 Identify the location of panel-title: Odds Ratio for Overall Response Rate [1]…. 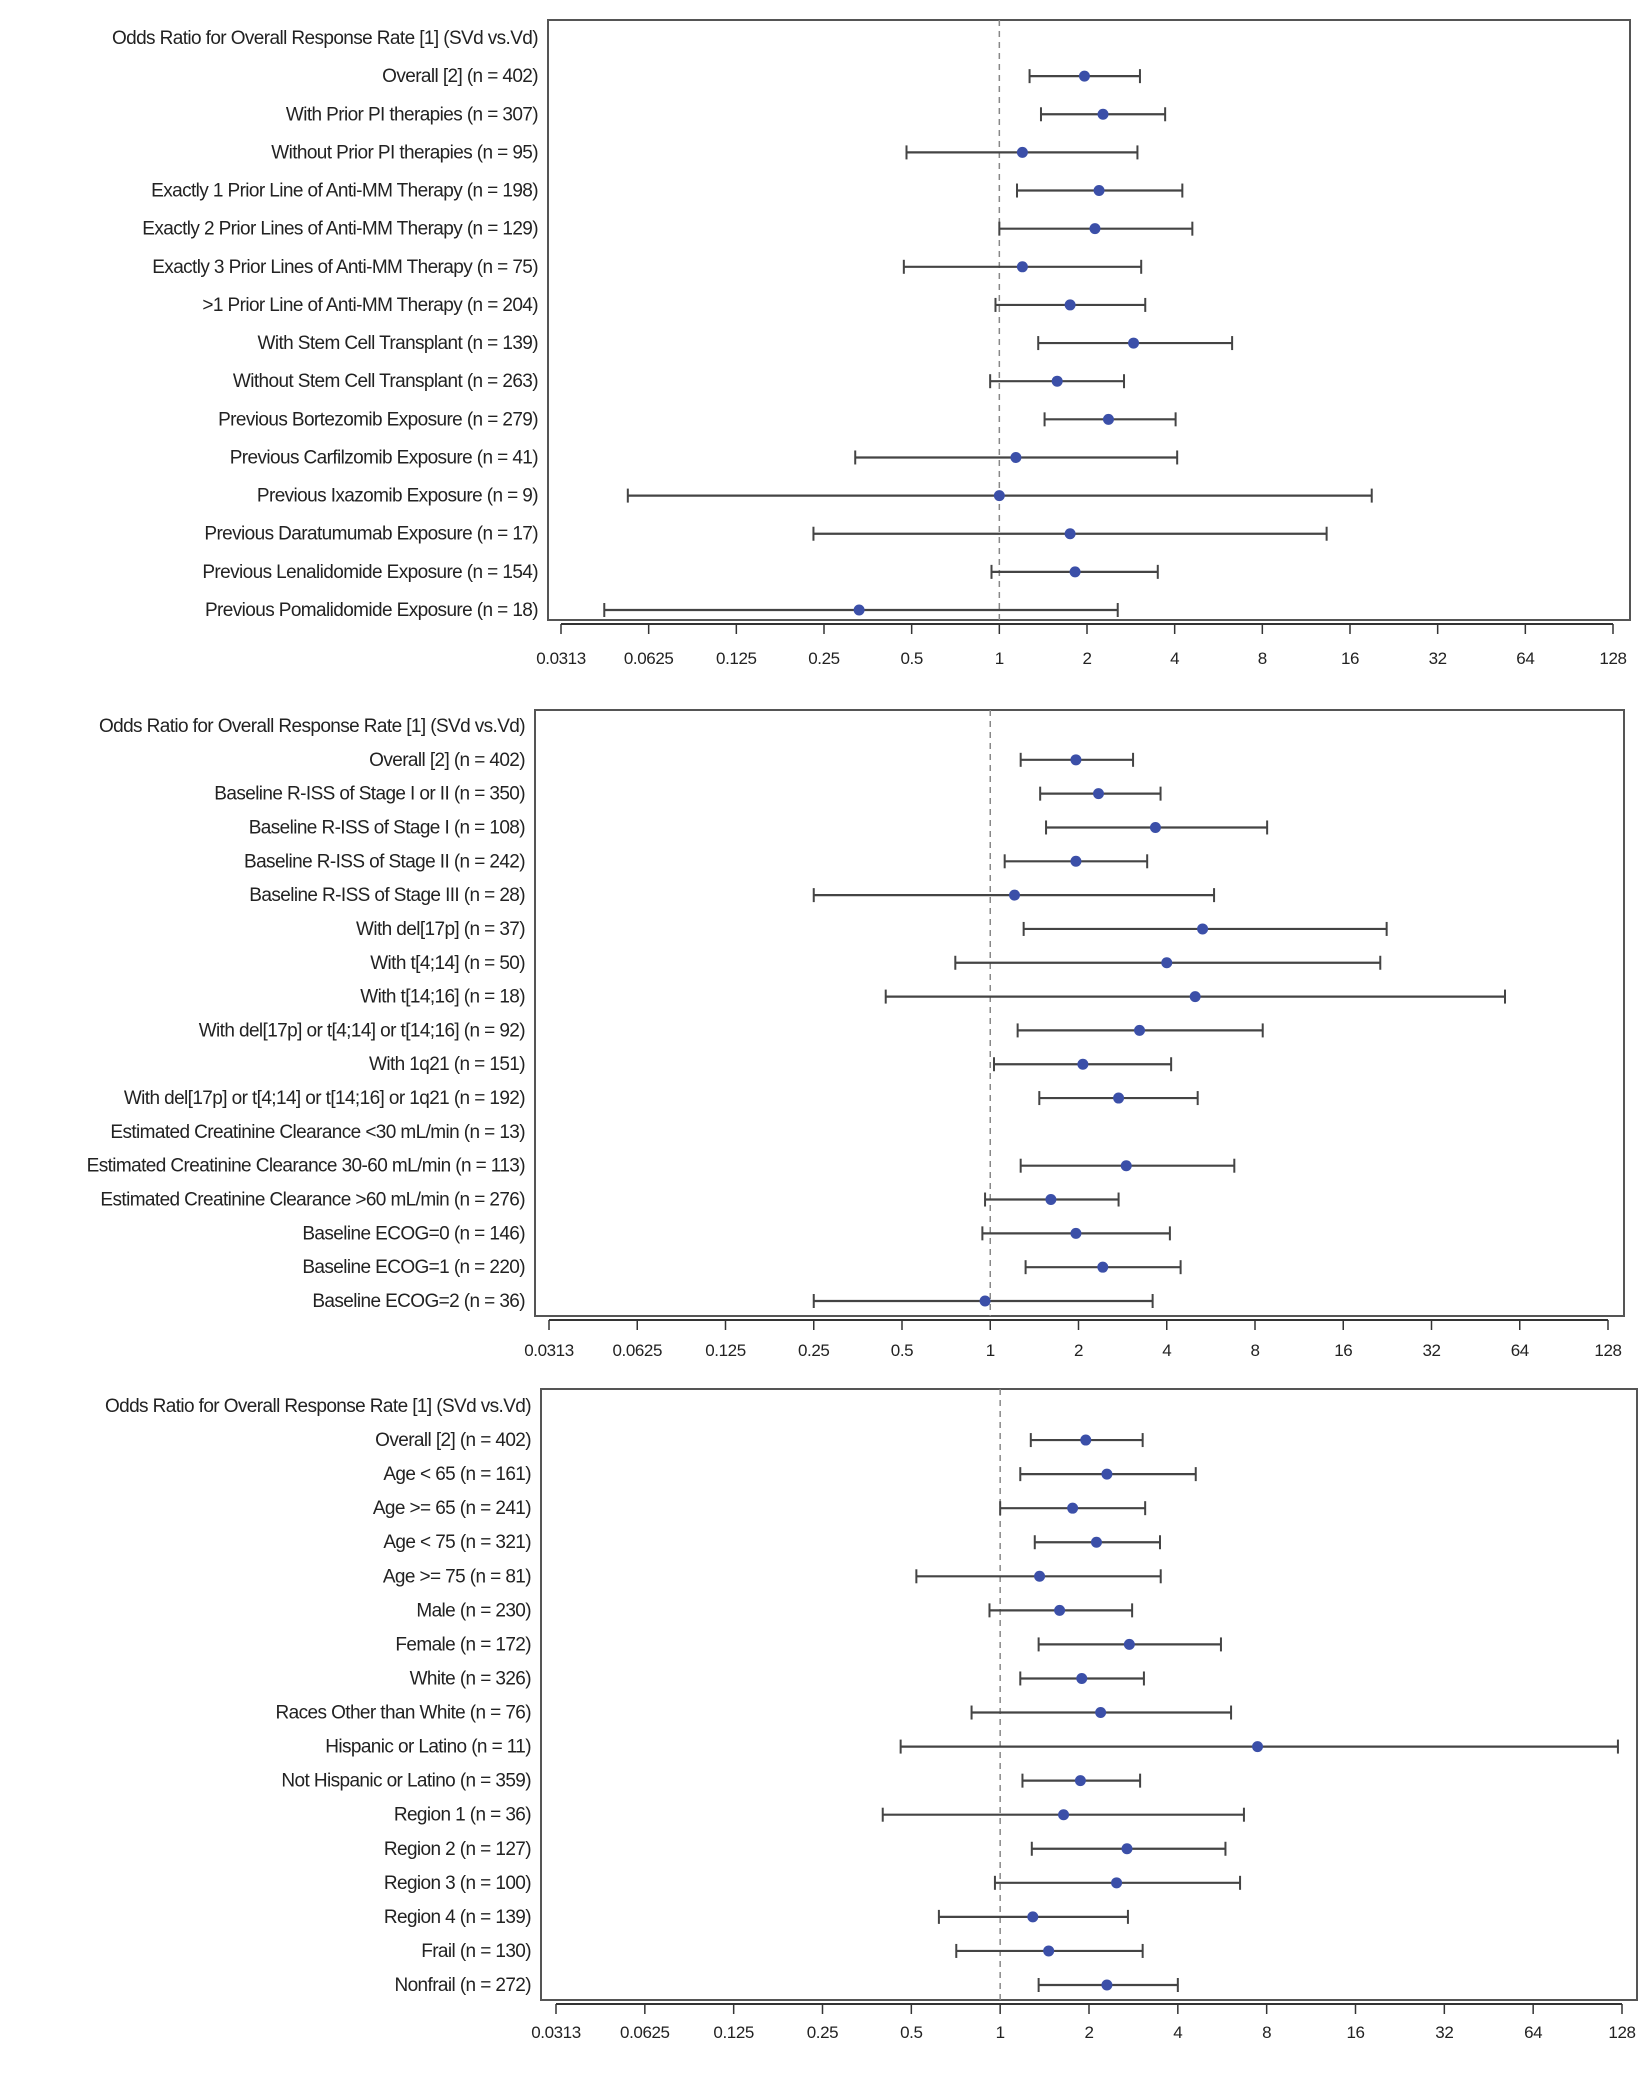
(325, 38).